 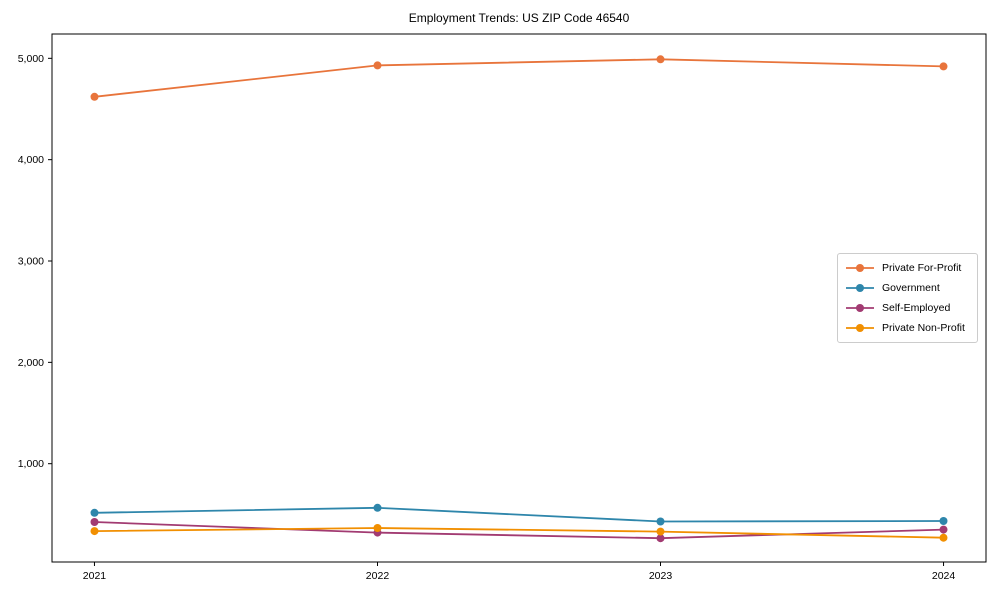 I want to click on data-point-private-for-profit-2023, so click(x=660, y=59).